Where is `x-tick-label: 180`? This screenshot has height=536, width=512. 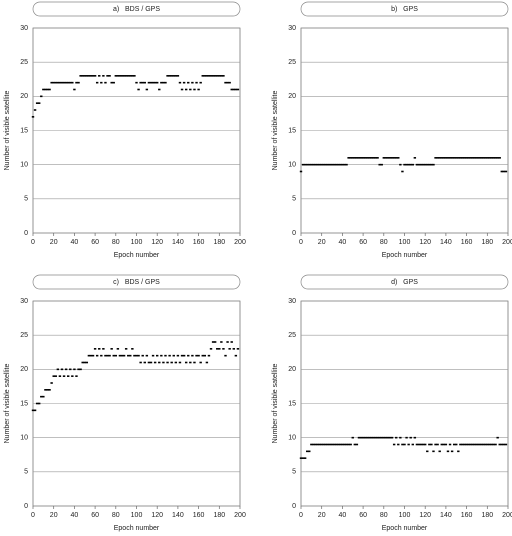
x-tick-label: 180 is located at coordinates (219, 242).